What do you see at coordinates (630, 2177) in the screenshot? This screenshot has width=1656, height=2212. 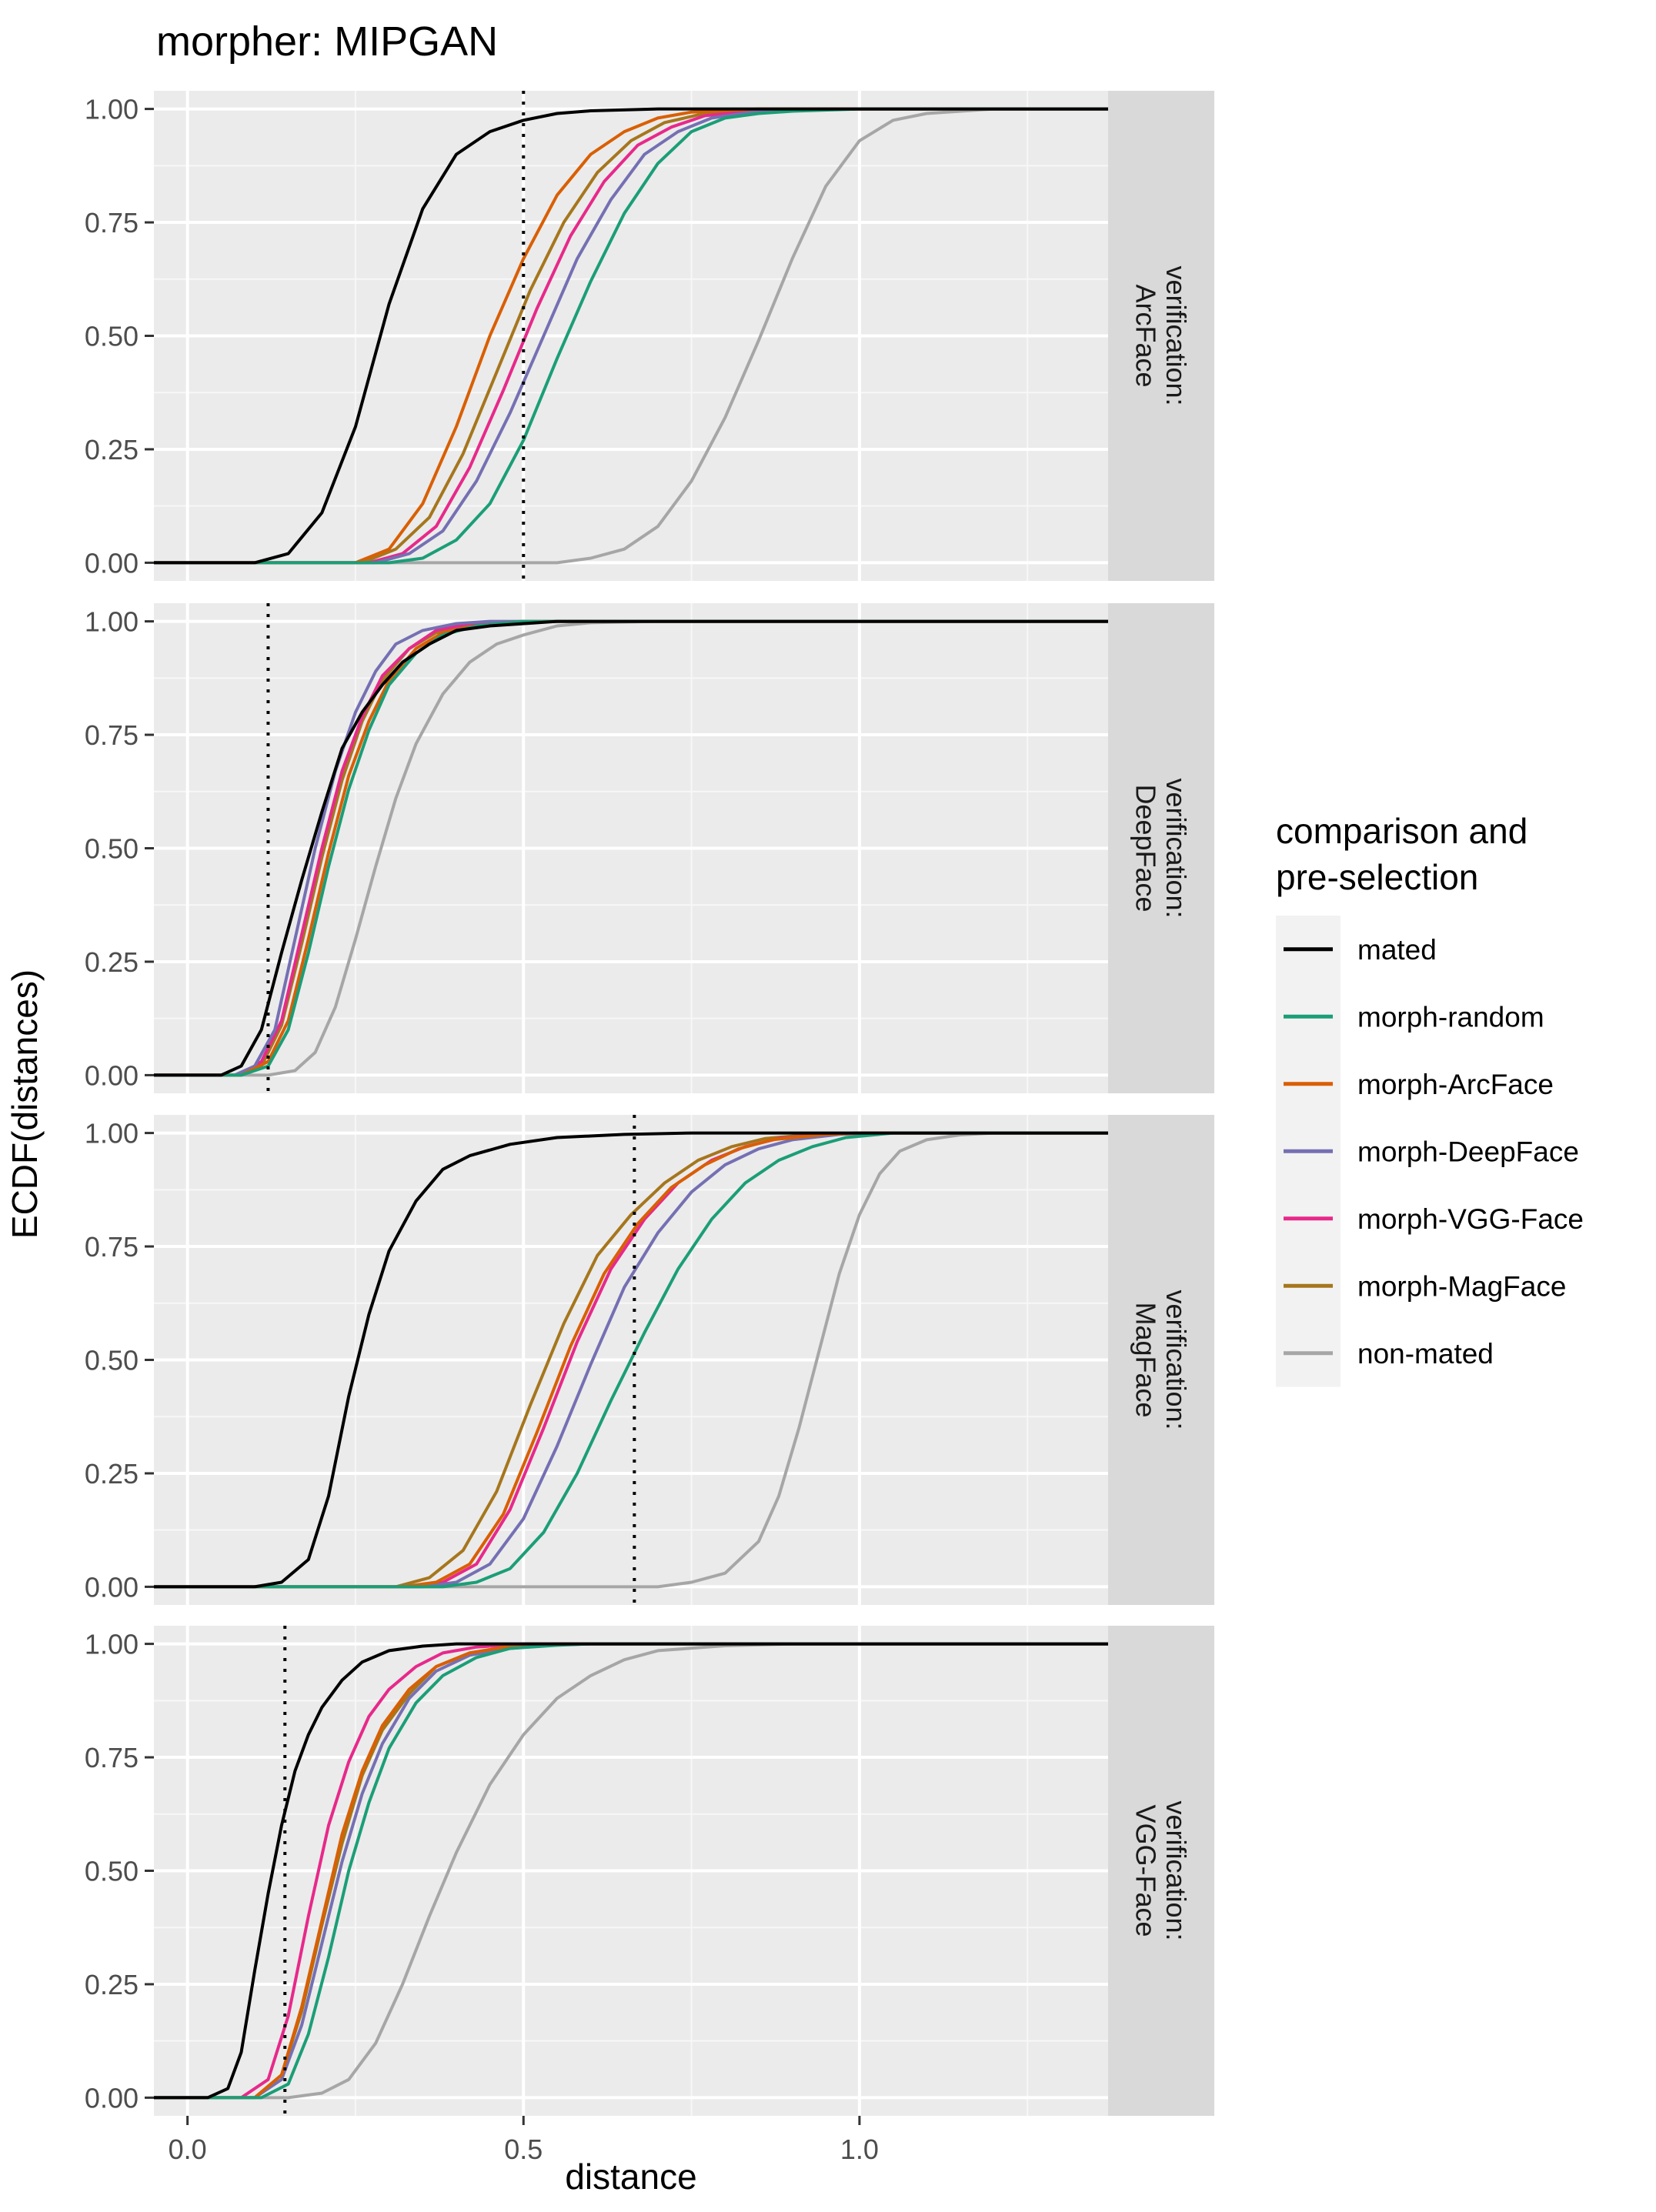 I see `x-axis-label: distance` at bounding box center [630, 2177].